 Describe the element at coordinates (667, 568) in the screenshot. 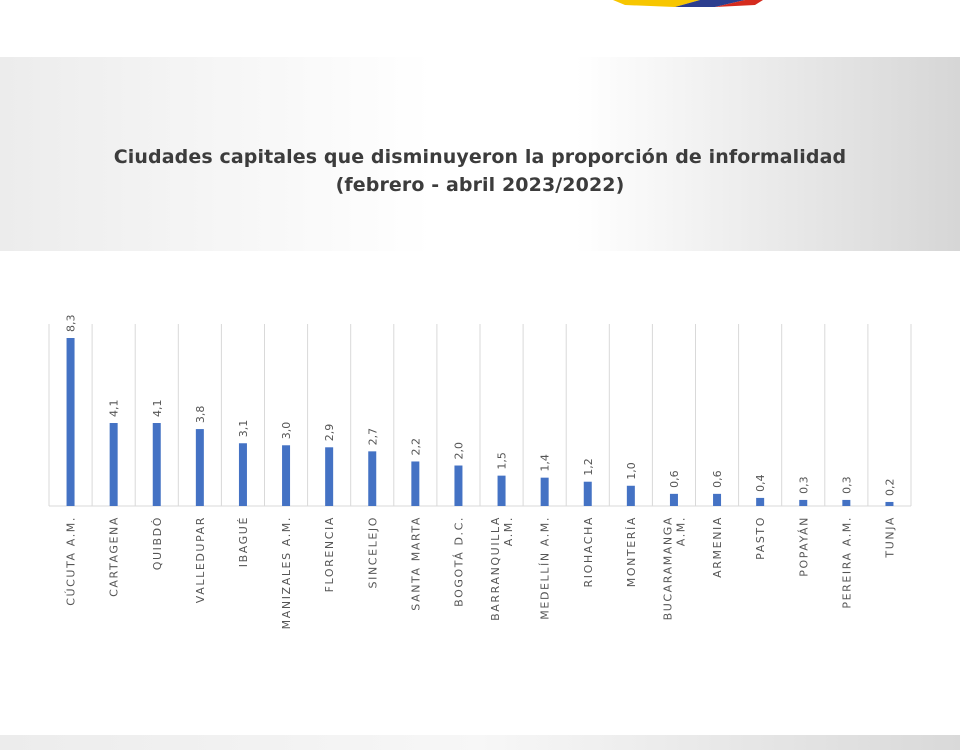

I see `category-label: BUCARAMANGA` at that location.